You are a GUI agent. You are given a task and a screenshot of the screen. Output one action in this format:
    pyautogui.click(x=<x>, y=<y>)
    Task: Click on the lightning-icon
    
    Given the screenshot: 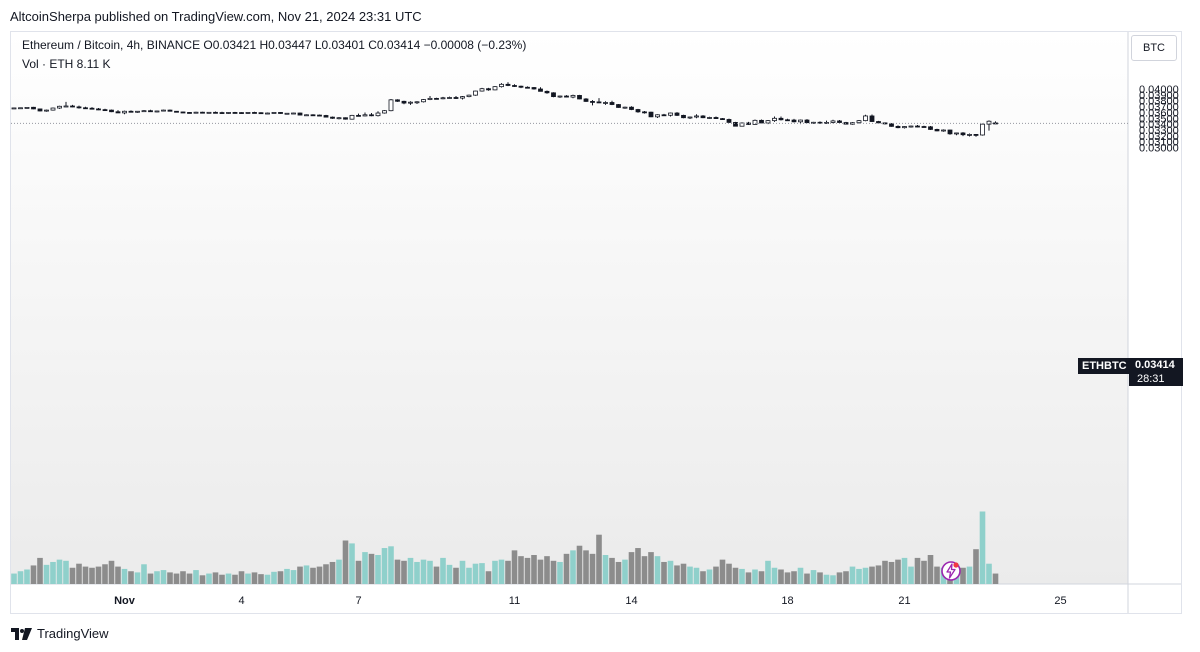 What is the action you would take?
    pyautogui.click(x=951, y=571)
    